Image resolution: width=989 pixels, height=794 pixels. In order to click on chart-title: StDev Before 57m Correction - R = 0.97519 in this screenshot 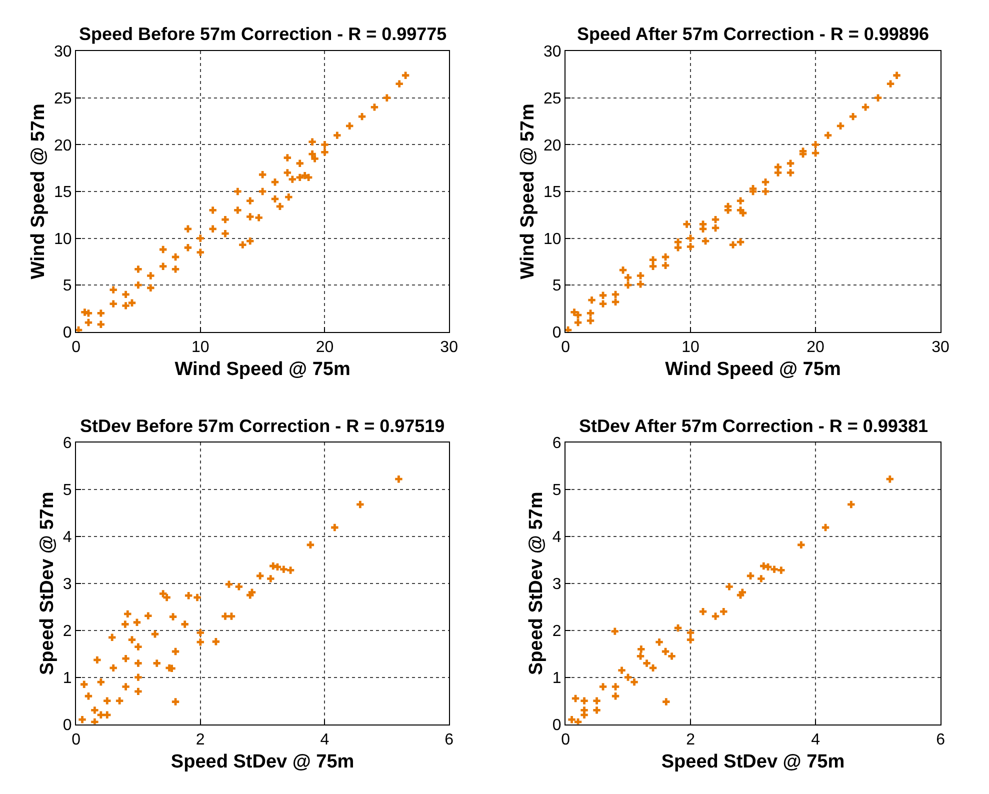, I will do `click(262, 426)`.